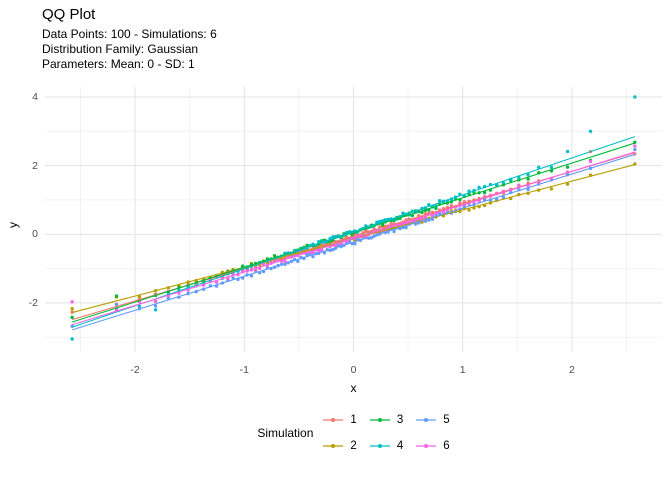 Image resolution: width=672 pixels, height=480 pixels. Describe the element at coordinates (135, 370) in the screenshot. I see `x-tick-label: -2` at that location.